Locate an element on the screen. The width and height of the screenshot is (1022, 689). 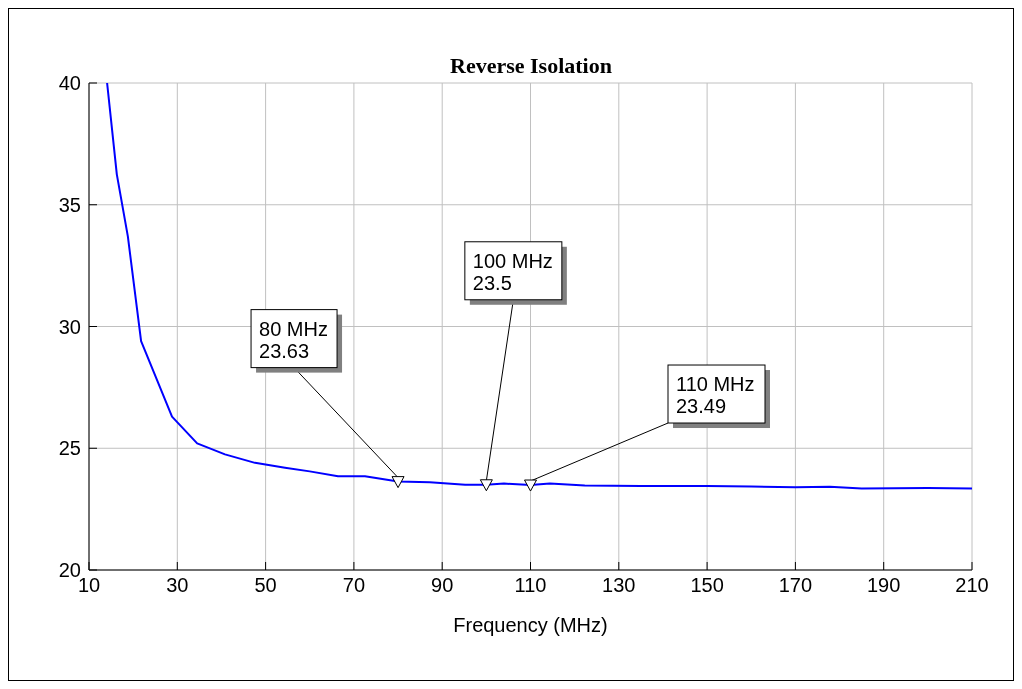
x-tick-label: 150 is located at coordinates (707, 585).